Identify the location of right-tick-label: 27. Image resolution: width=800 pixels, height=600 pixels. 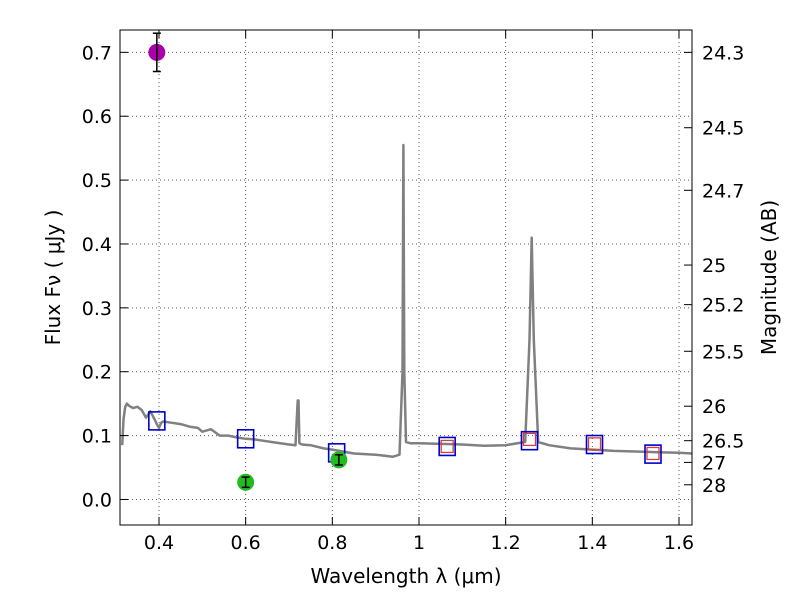
(714, 463).